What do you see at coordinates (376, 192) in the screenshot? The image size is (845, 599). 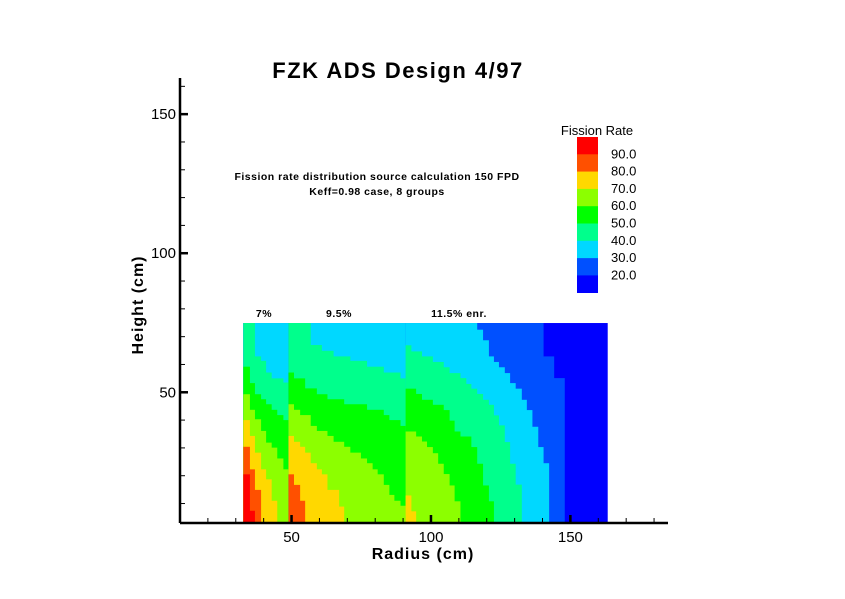 I see `annotation-line-2: Keff=0.98 case, 8 groups` at bounding box center [376, 192].